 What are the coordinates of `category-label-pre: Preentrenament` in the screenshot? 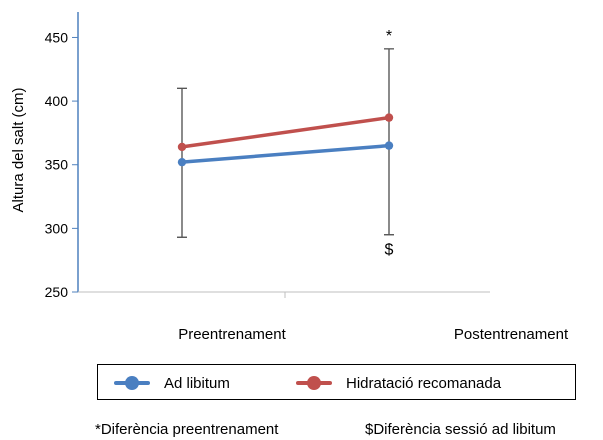 It's located at (232, 334).